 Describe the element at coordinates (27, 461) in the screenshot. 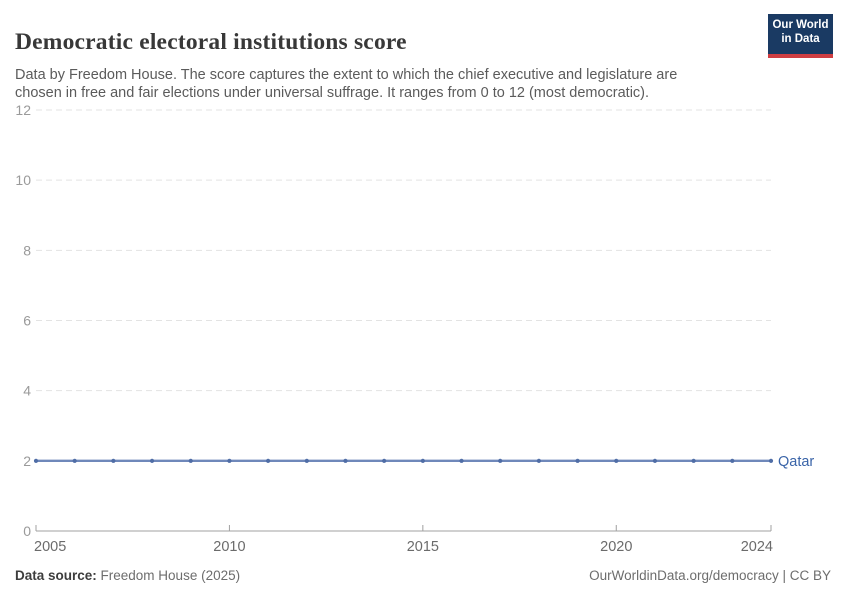

I see `y-axis-tick-label: 2` at that location.